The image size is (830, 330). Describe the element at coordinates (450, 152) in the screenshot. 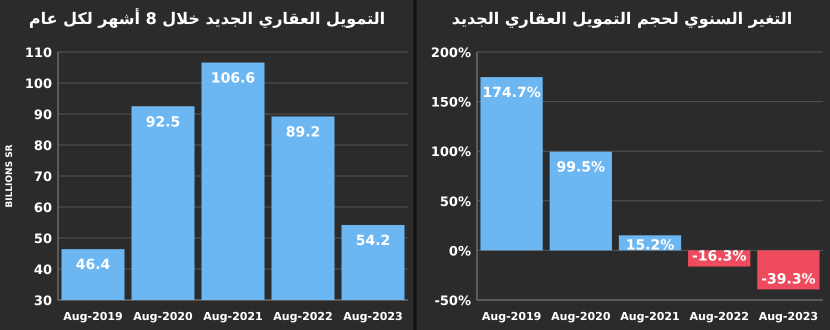

I see `y-tick-label: 100%` at that location.